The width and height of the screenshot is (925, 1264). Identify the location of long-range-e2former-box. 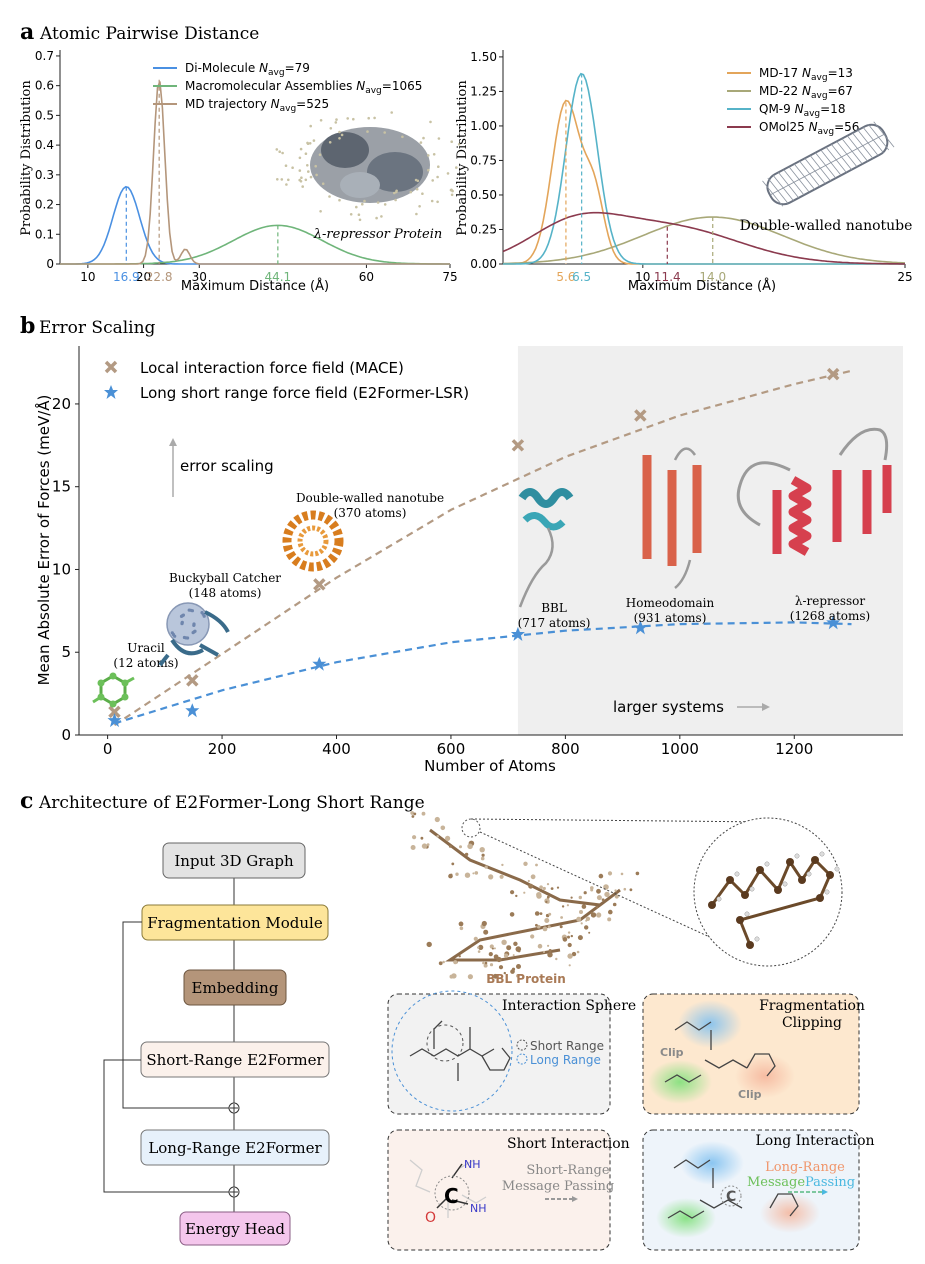
(235, 1147).